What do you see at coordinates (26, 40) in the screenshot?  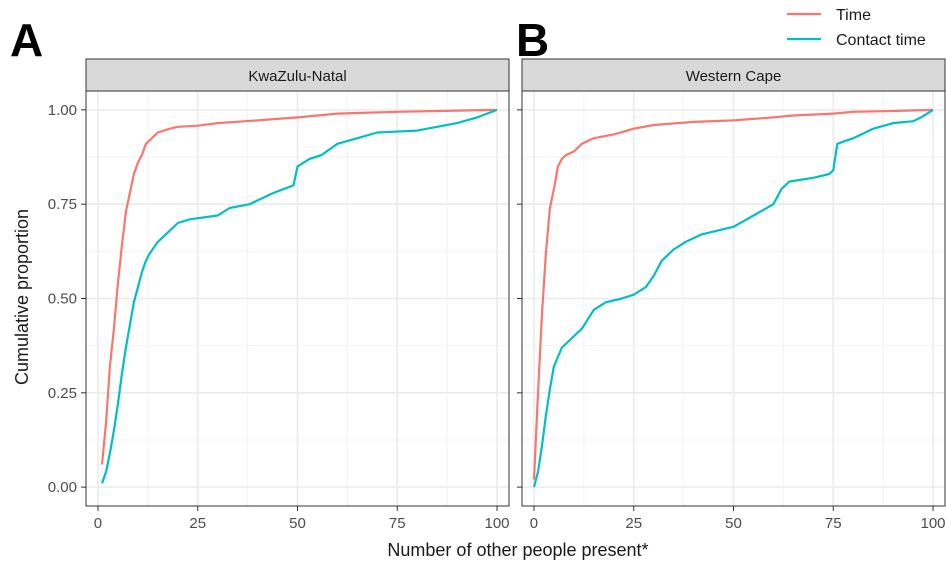 I see `panel-letter-a: A` at bounding box center [26, 40].